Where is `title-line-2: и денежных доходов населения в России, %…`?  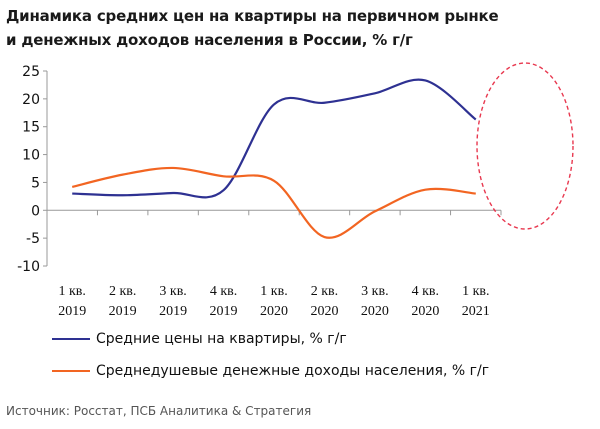 title-line-2: и денежных доходов населения в России, %… is located at coordinates (209, 40).